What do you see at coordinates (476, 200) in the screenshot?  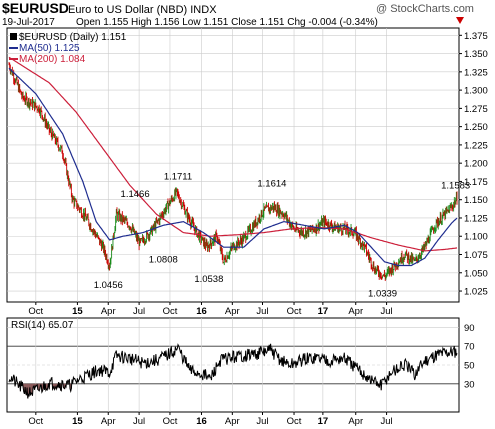 I see `price-y-tick-label: 1.150` at bounding box center [476, 200].